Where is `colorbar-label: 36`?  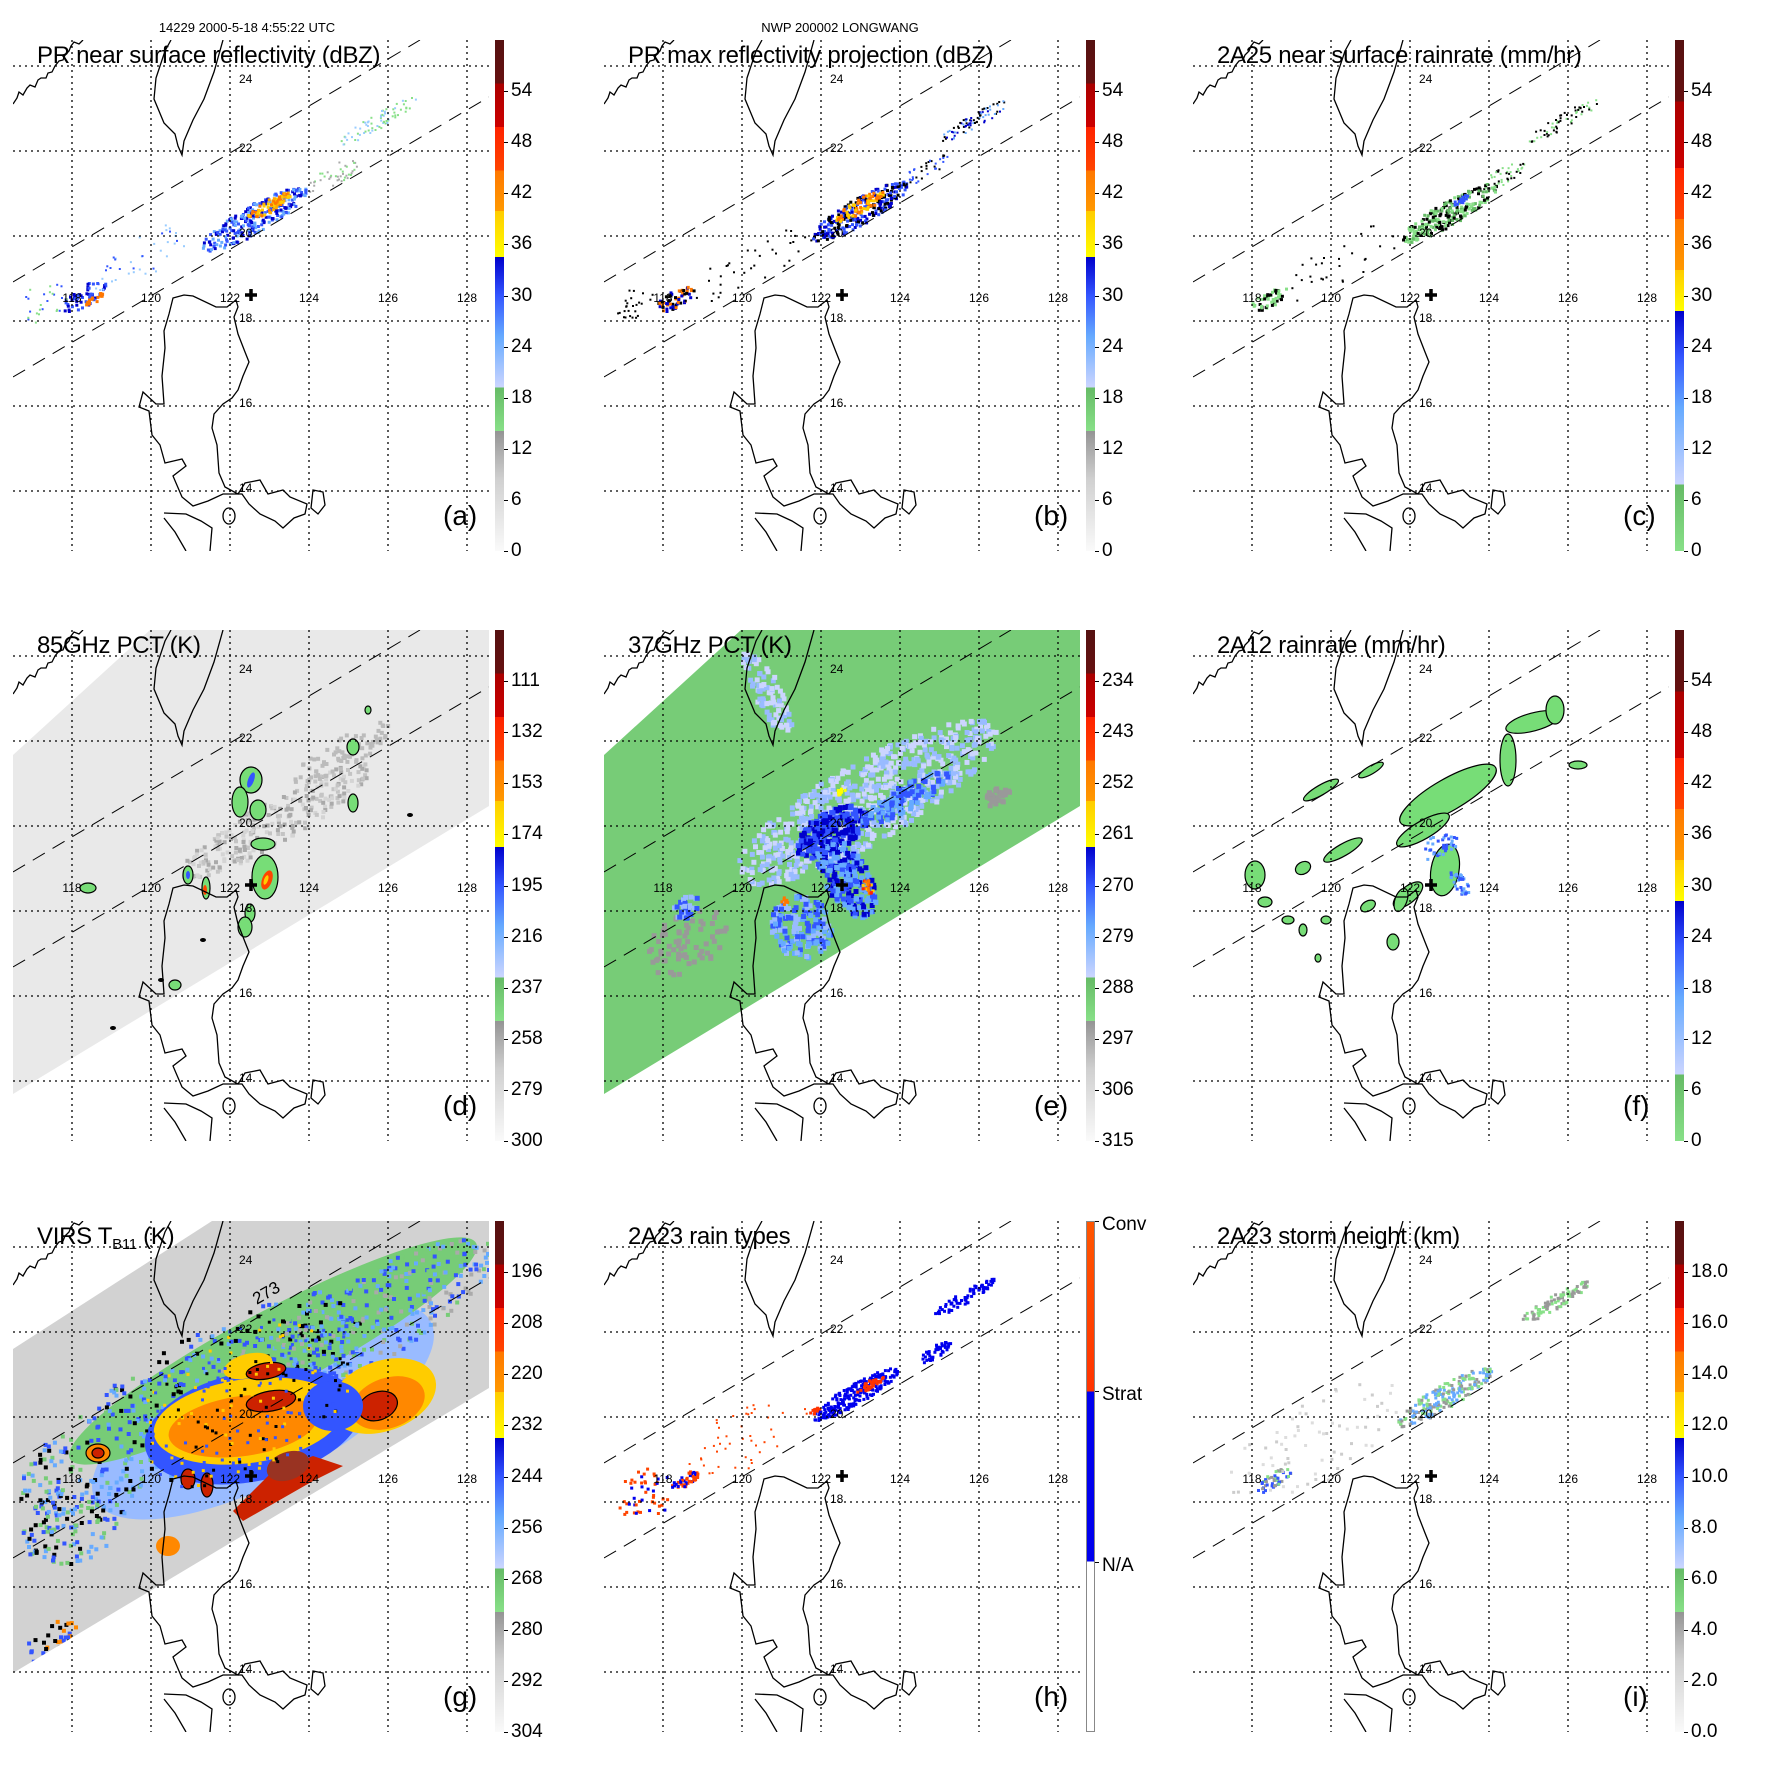
colorbar-label: 36 is located at coordinates (1113, 244).